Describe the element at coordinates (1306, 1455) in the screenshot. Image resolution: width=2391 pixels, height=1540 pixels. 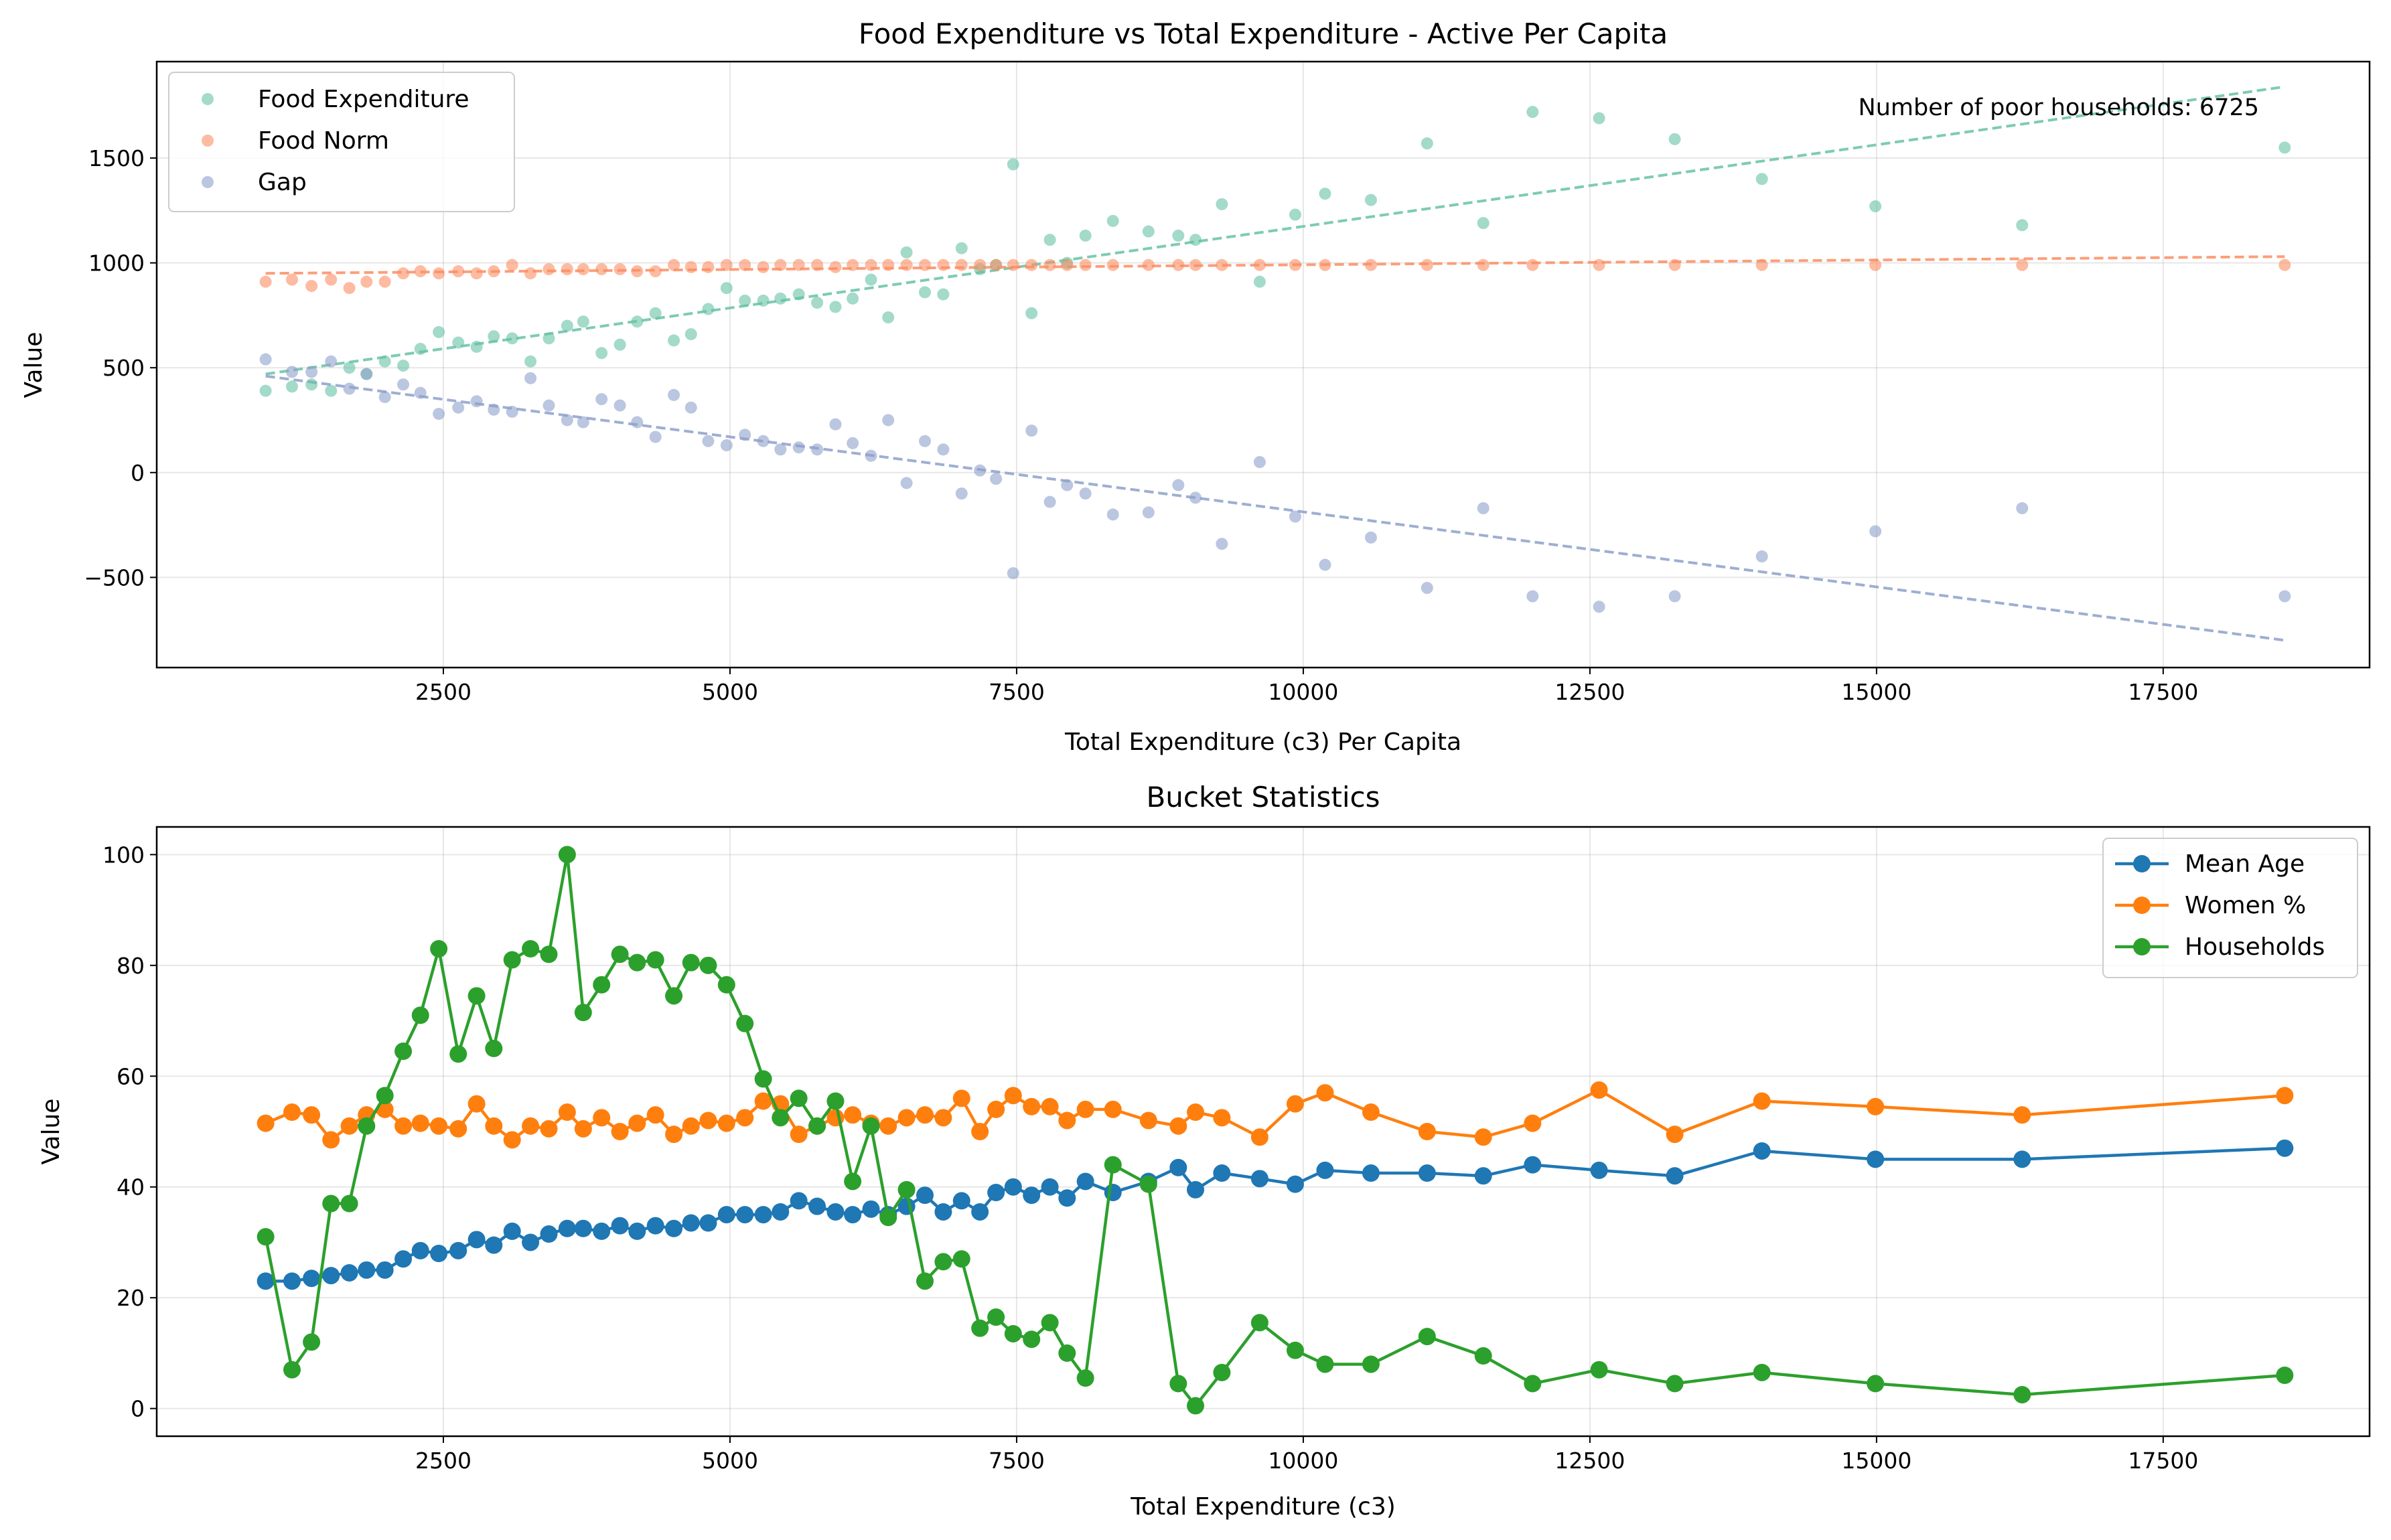
I see `x-axis-ticks: 2500 5000 7500 10000 12500 15000 17500` at that location.